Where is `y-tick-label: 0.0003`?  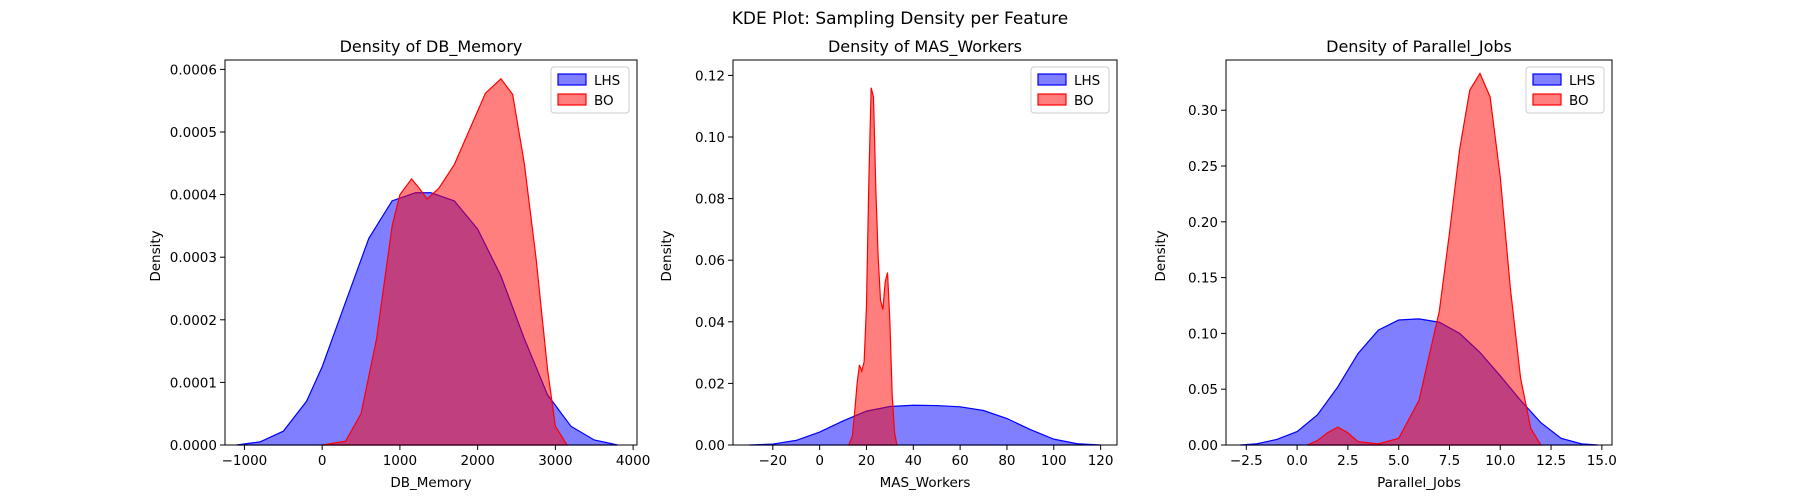 y-tick-label: 0.0003 is located at coordinates (193, 258).